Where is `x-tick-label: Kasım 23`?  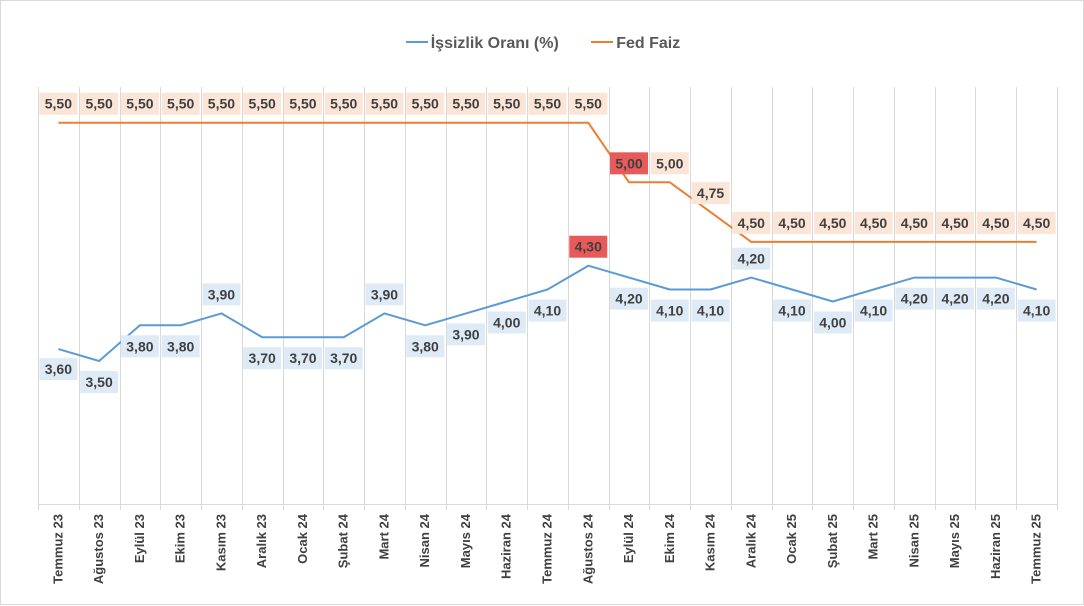
x-tick-label: Kasım 23 is located at coordinates (220, 542).